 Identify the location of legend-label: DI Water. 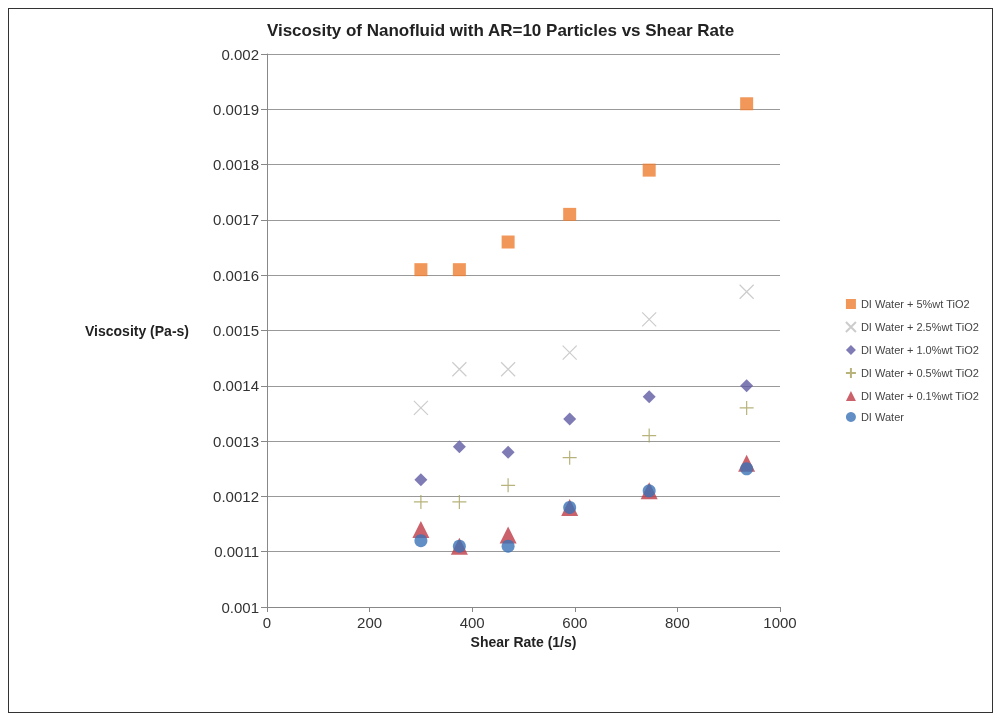
(882, 417).